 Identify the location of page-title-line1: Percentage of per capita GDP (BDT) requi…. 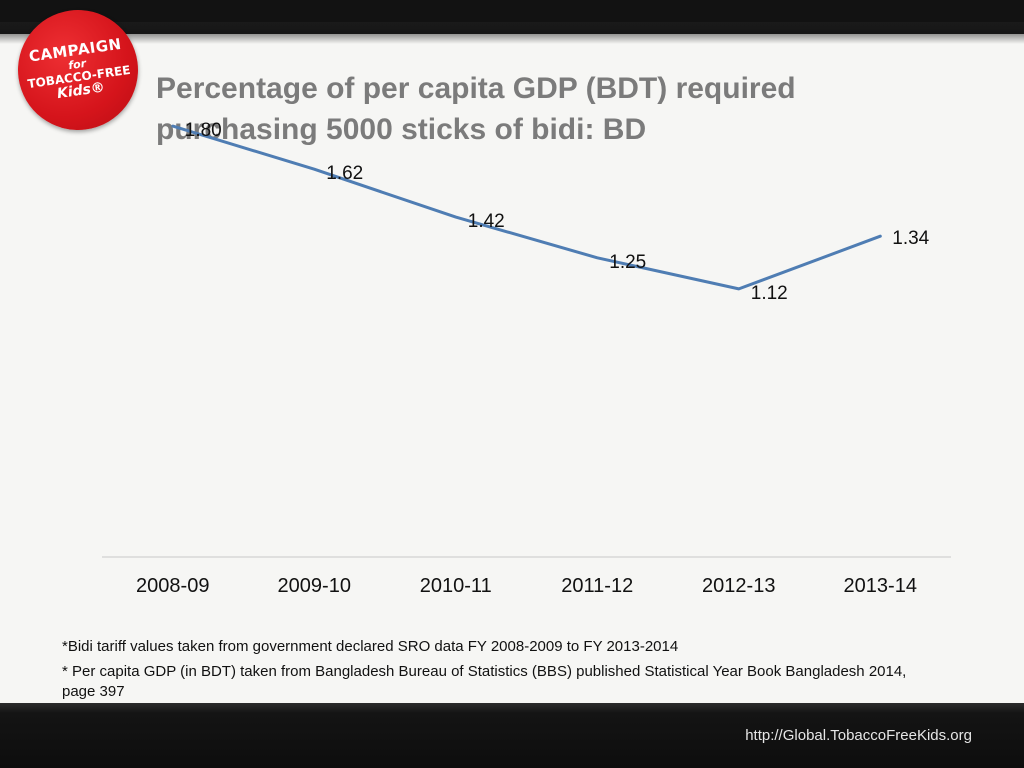
(476, 88).